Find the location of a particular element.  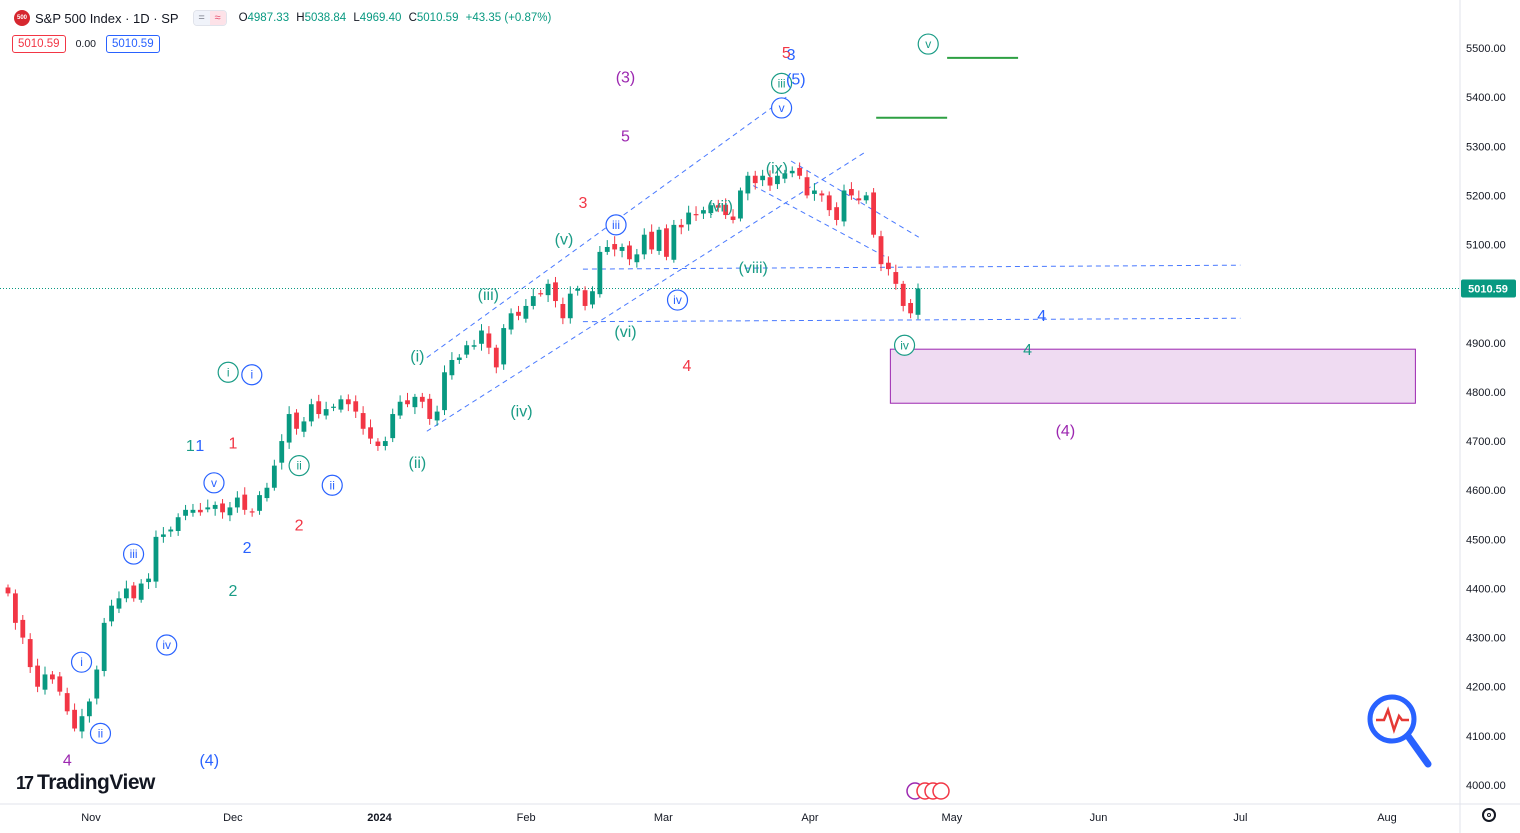

x-tick-label: Dec is located at coordinates (233, 818).